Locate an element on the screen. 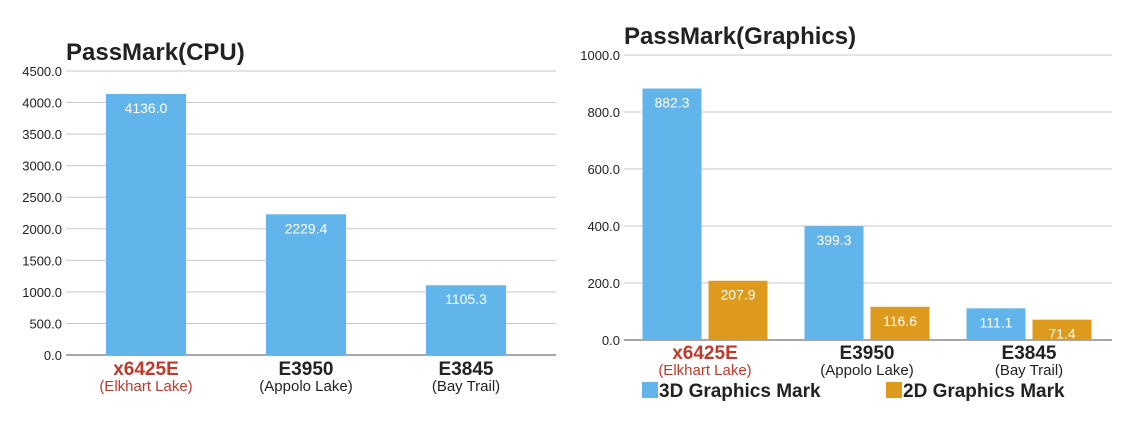 This screenshot has width=1126, height=429. data-label: 2229.4 is located at coordinates (306, 228).